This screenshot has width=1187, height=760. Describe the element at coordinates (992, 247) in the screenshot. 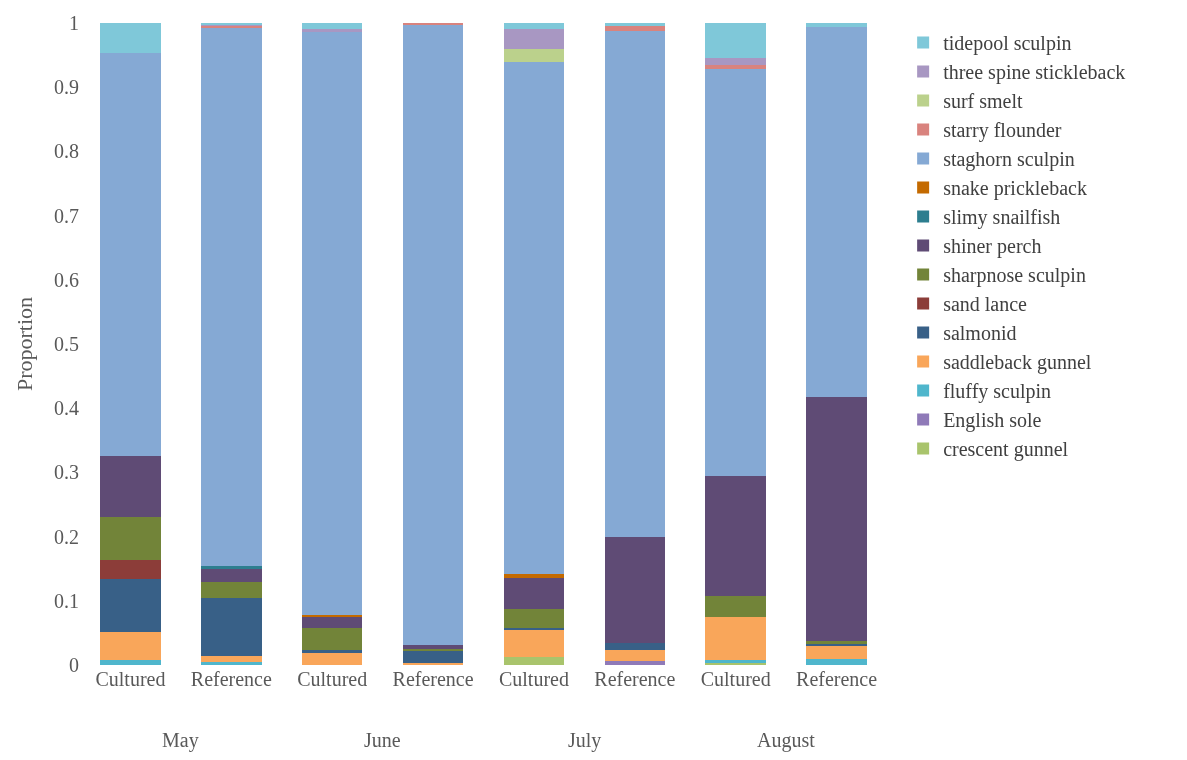

I see `legend-label: shiner perch` at that location.